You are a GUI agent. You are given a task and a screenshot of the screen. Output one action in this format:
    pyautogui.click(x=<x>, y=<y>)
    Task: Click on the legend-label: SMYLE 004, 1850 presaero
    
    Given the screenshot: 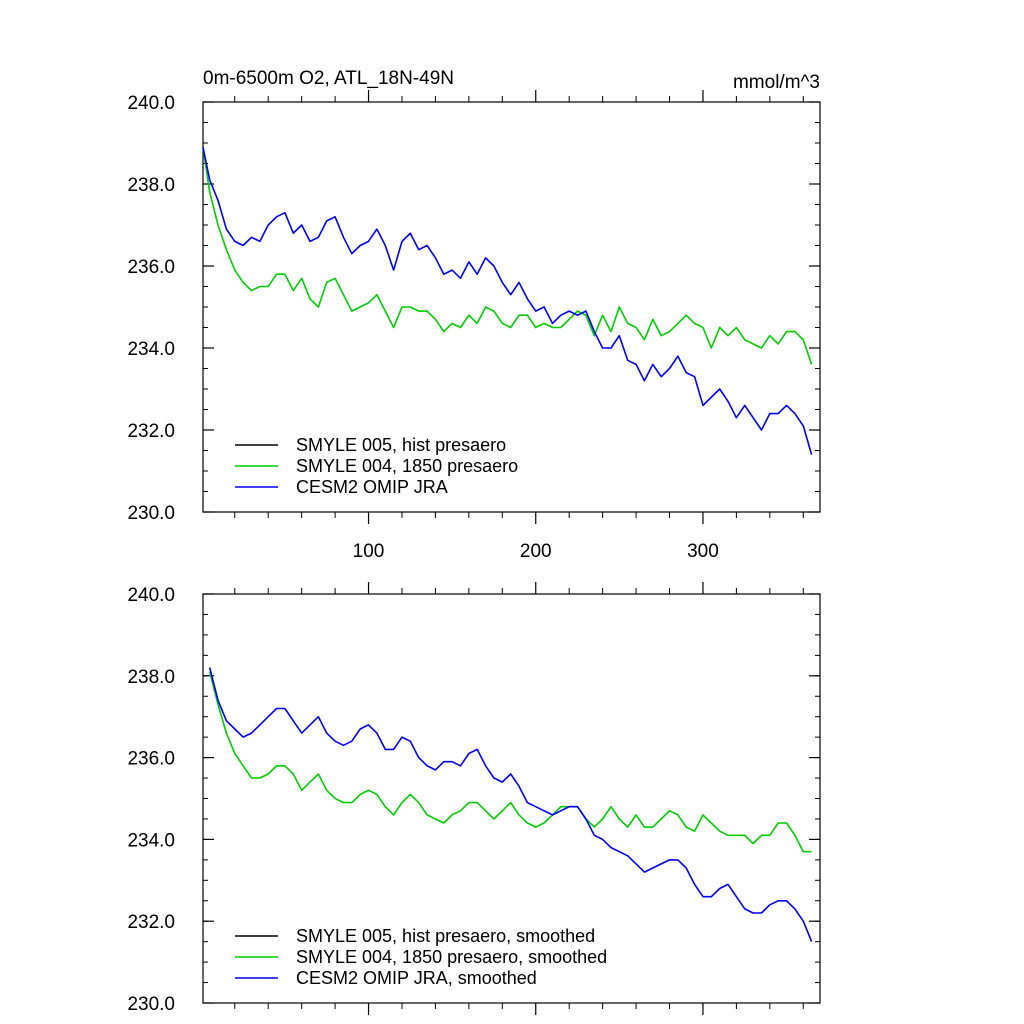 What is the action you would take?
    pyautogui.click(x=407, y=466)
    